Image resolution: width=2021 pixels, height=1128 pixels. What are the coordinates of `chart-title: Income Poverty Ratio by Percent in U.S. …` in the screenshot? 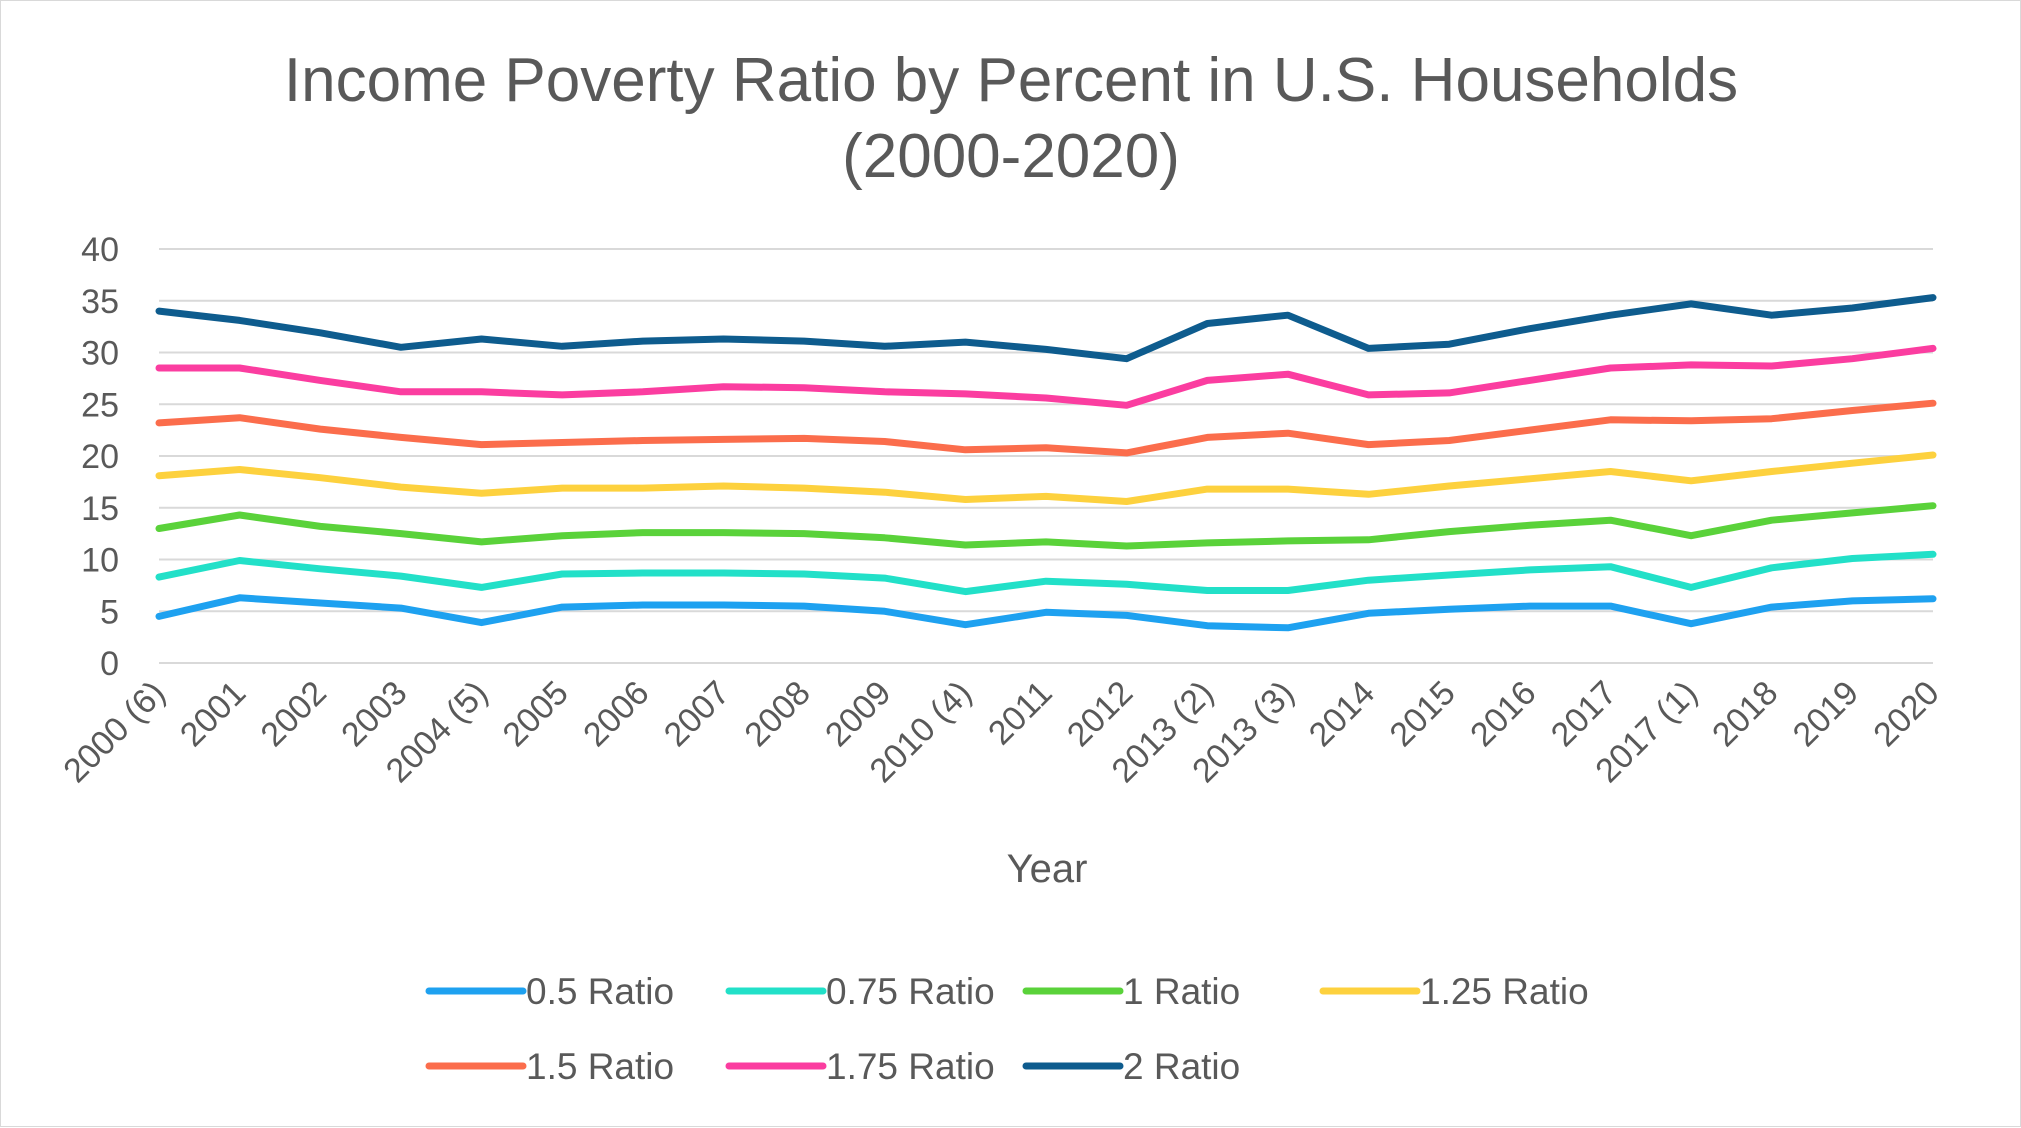 It's located at (1011, 118).